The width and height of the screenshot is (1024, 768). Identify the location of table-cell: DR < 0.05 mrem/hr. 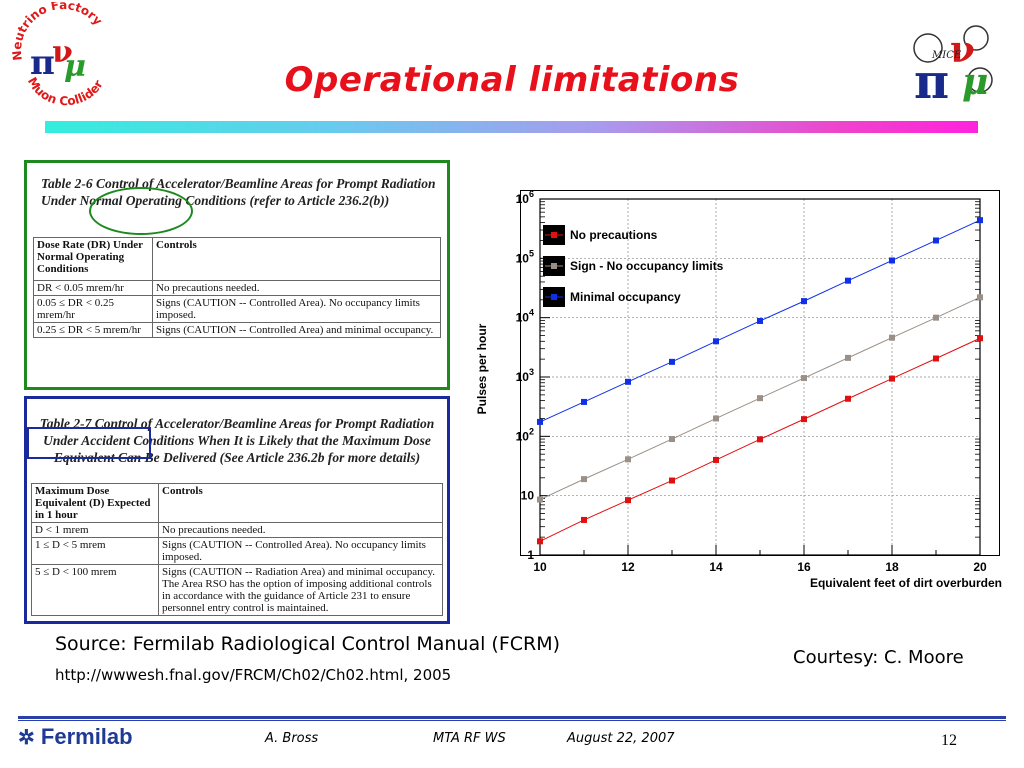
(93, 288).